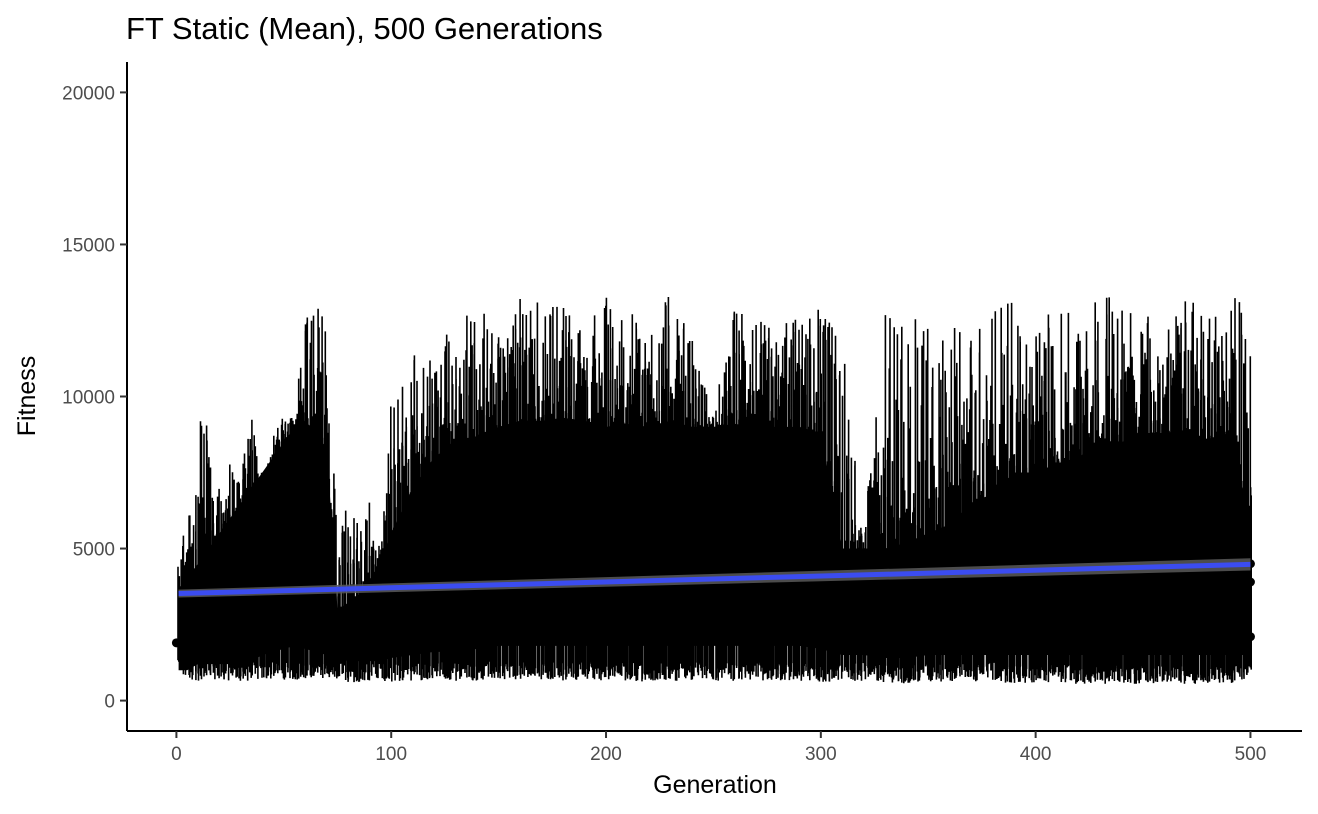 Image resolution: width=1318 pixels, height=814 pixels. Describe the element at coordinates (88, 398) in the screenshot. I see `y-tick-label: 10000` at that location.